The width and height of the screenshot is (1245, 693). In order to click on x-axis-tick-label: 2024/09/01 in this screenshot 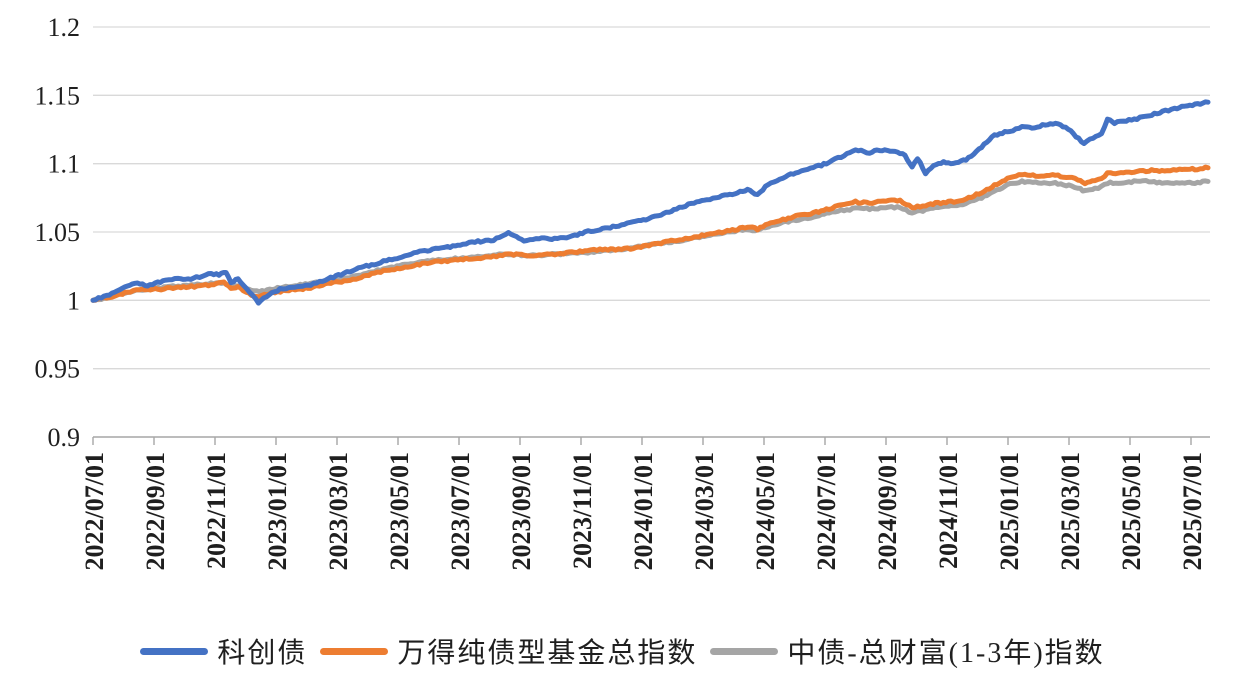, I will do `click(887, 511)`.